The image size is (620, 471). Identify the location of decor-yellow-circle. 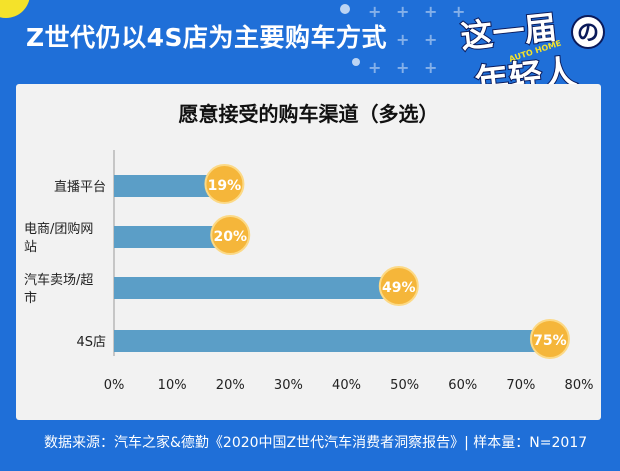
(15, 9).